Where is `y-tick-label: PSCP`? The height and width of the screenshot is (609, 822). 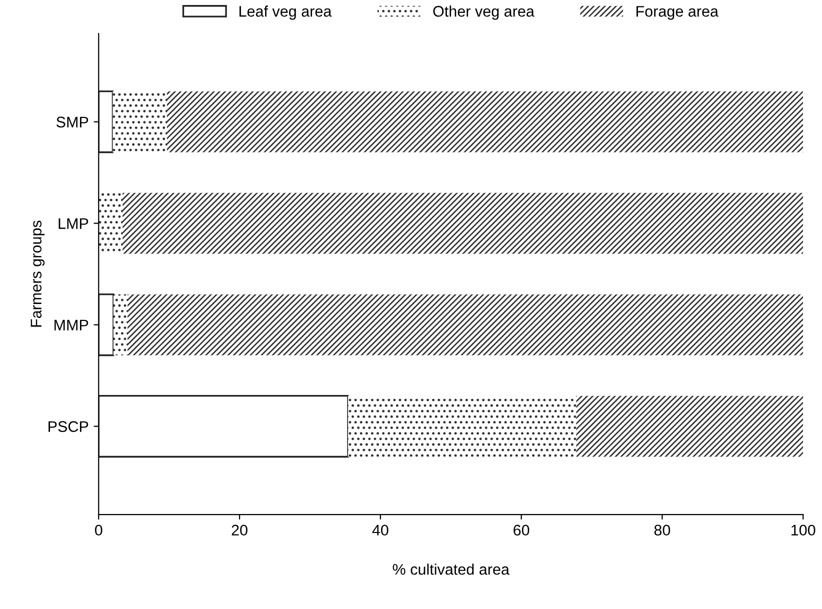 y-tick-label: PSCP is located at coordinates (68, 426).